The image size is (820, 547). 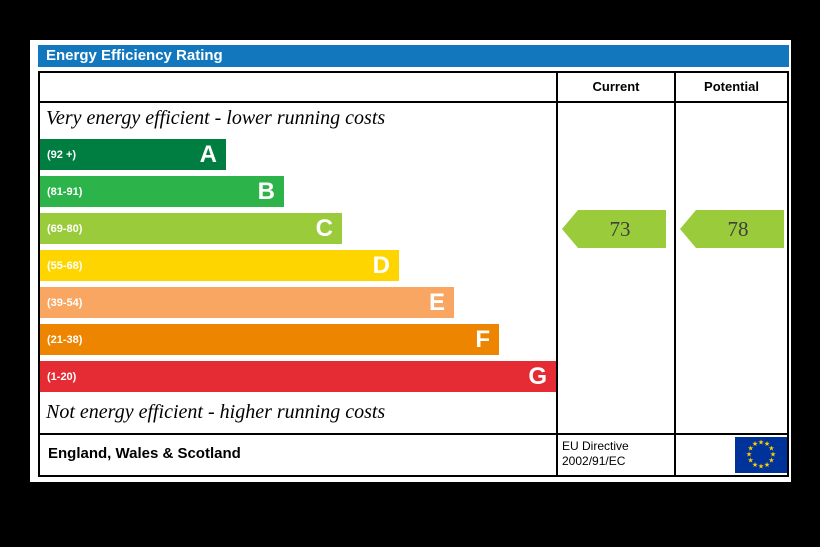 I want to click on potential-rating-arrow: 78, so click(x=732, y=229).